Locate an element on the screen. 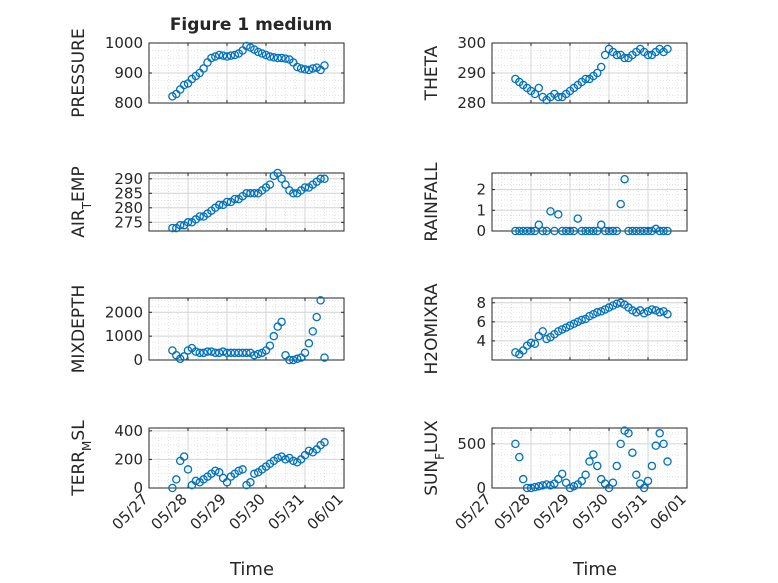 Image resolution: width=778 pixels, height=583 pixels. y-tick-label: 280 is located at coordinates (128, 208).